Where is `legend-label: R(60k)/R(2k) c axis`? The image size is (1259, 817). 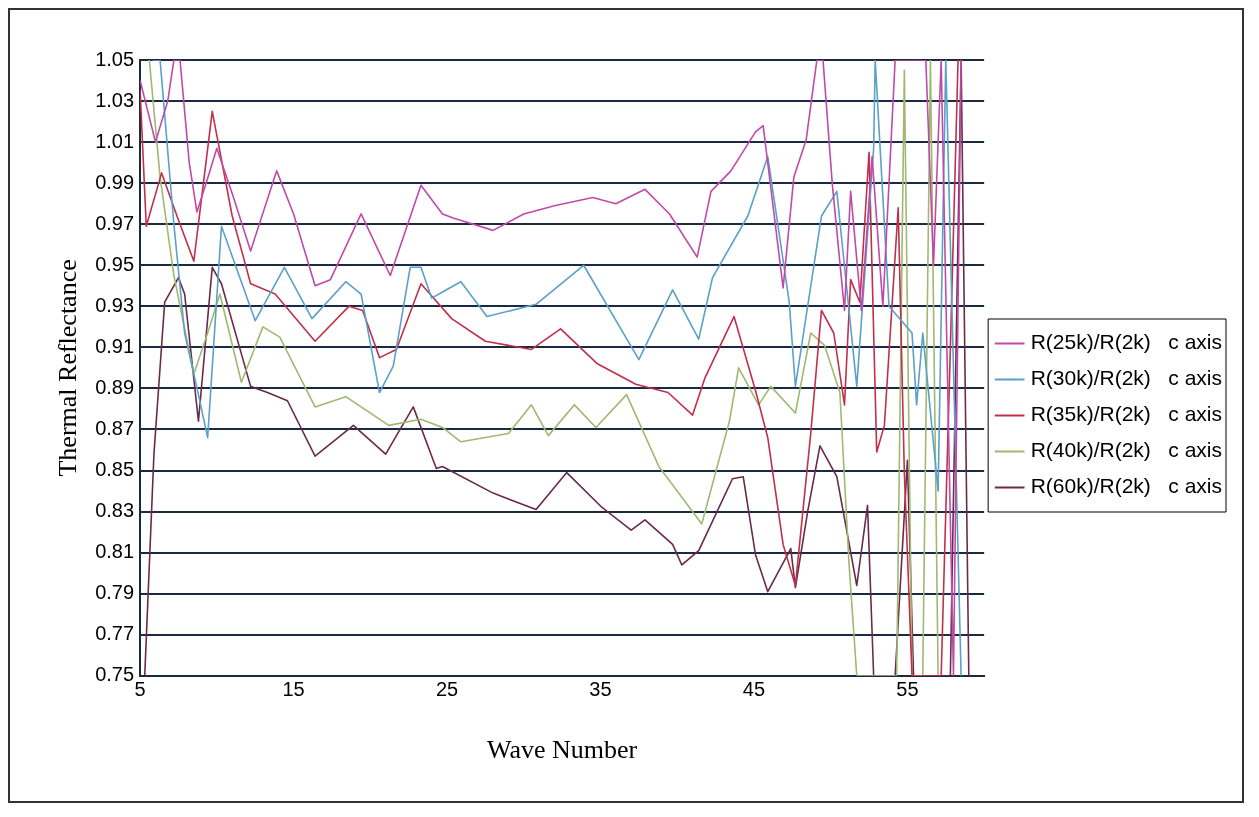 legend-label: R(60k)/R(2k) c axis is located at coordinates (1126, 486).